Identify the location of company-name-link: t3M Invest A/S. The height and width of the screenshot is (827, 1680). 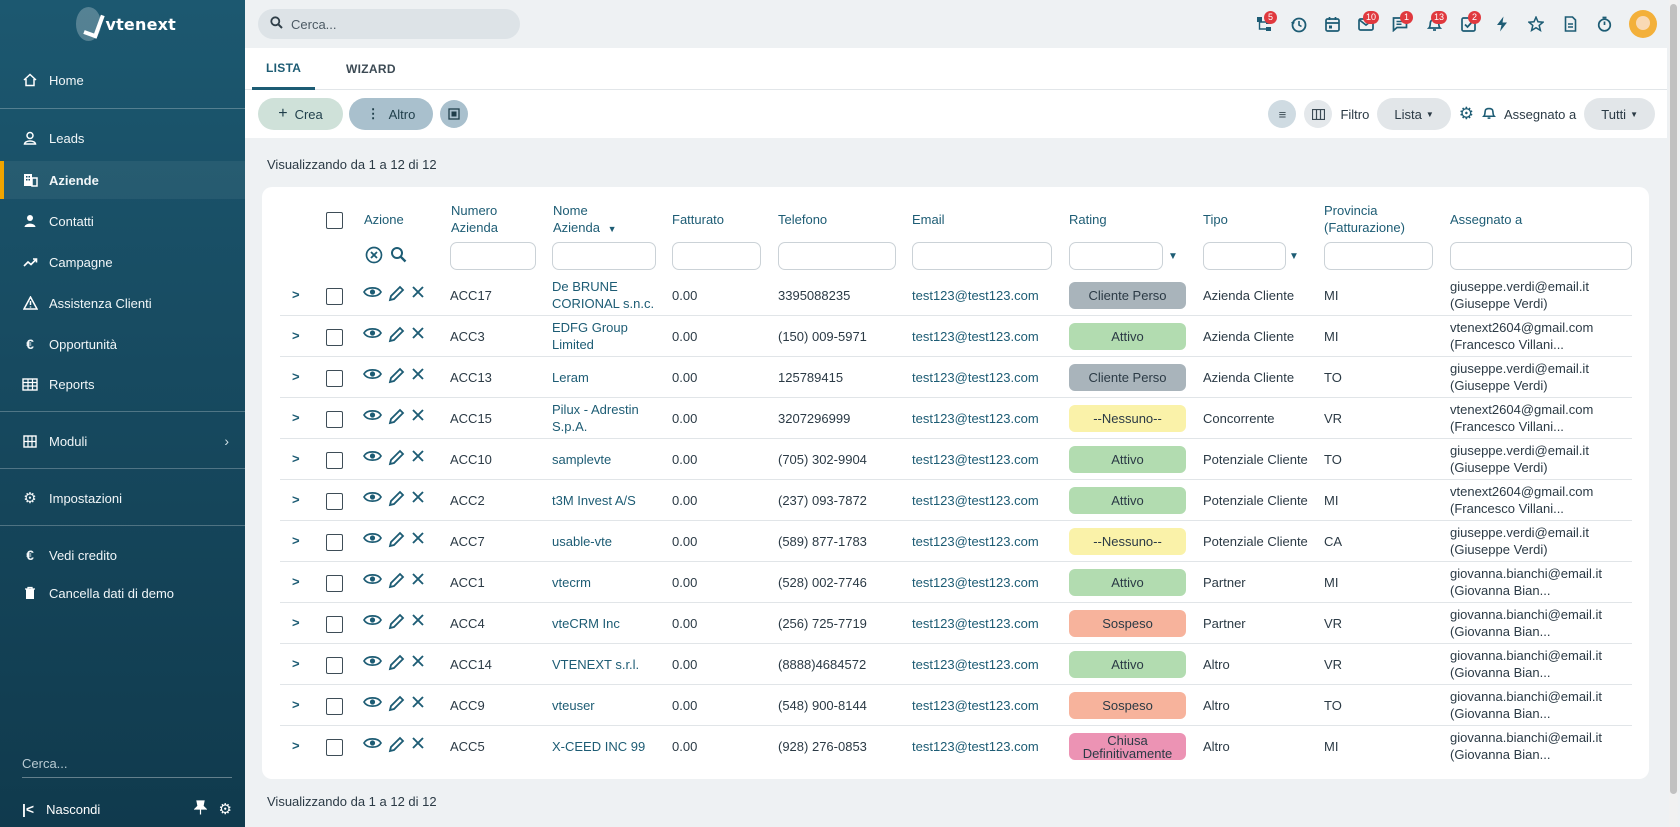
(594, 500).